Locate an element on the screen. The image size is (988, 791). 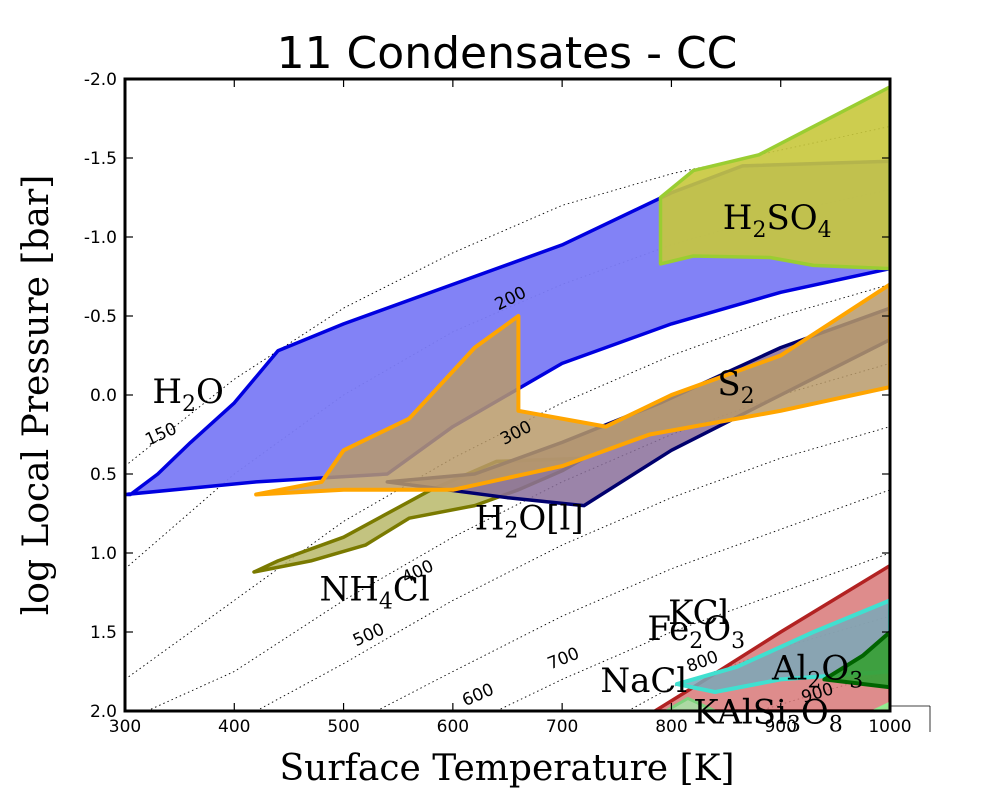
y-tick-label: 1.5 is located at coordinates (103, 633).